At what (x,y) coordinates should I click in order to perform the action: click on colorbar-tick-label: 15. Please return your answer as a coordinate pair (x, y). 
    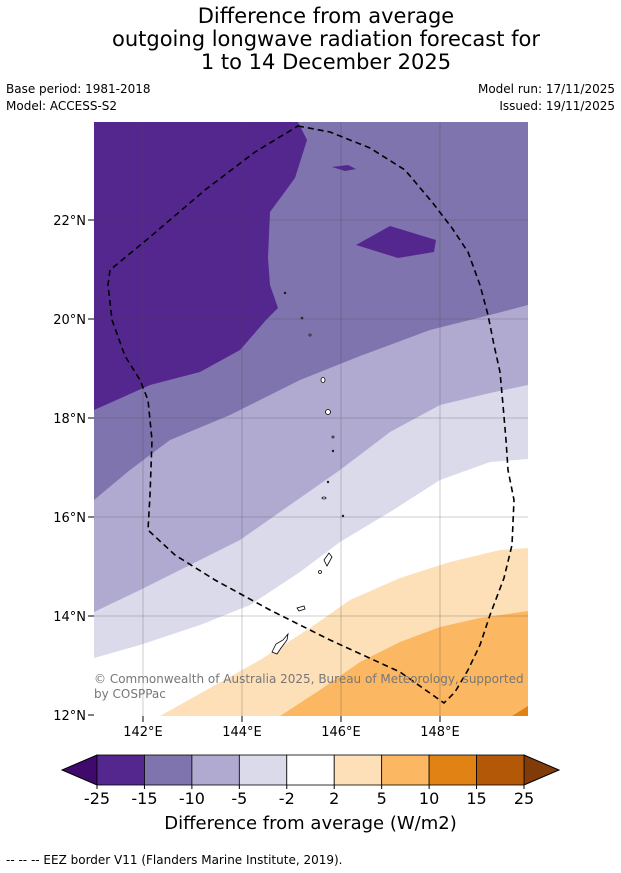
    Looking at the image, I should click on (476, 798).